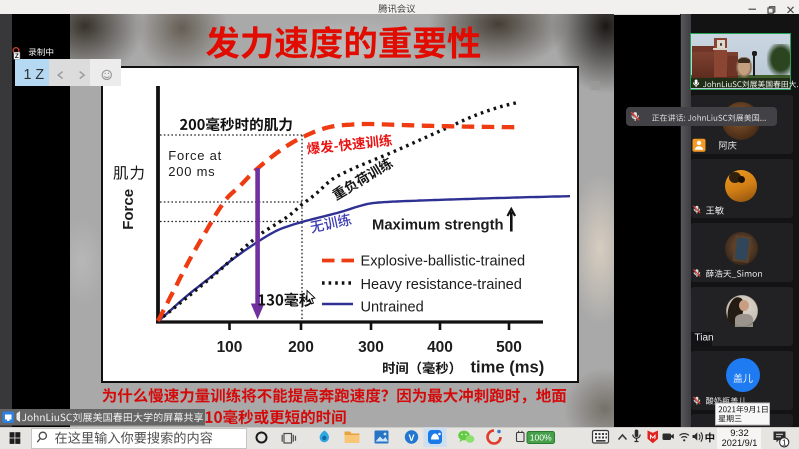 This screenshot has width=799, height=449. What do you see at coordinates (440, 347) in the screenshot?
I see `svg-text: 400` at bounding box center [440, 347].